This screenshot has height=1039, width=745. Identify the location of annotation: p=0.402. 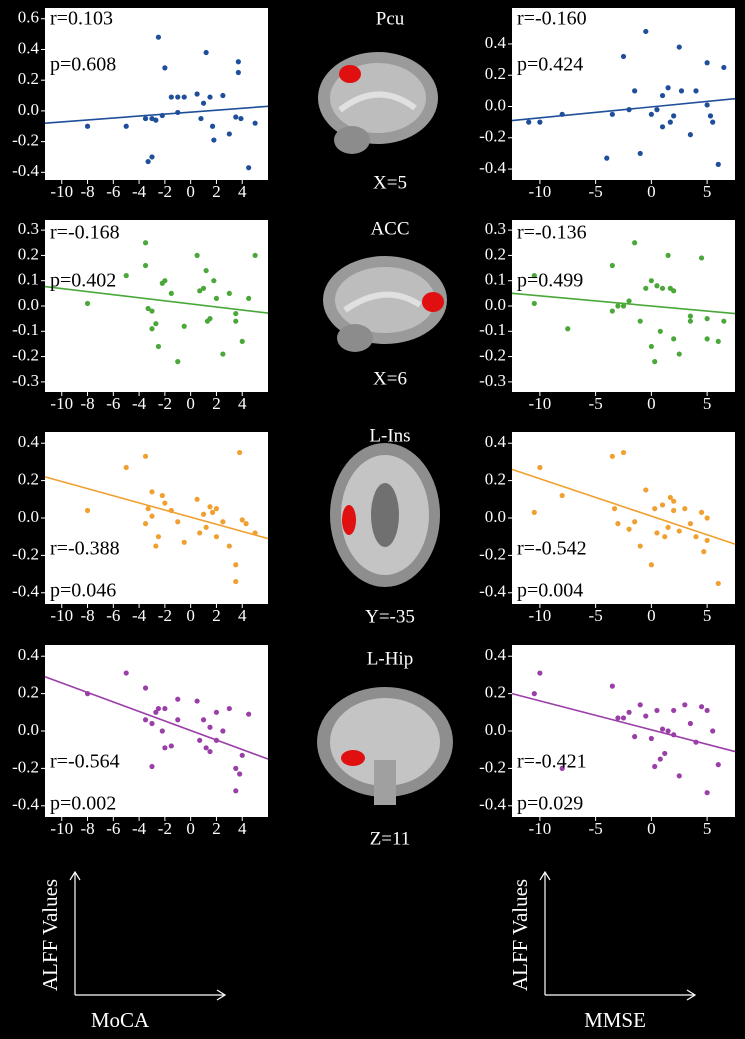
(83, 281).